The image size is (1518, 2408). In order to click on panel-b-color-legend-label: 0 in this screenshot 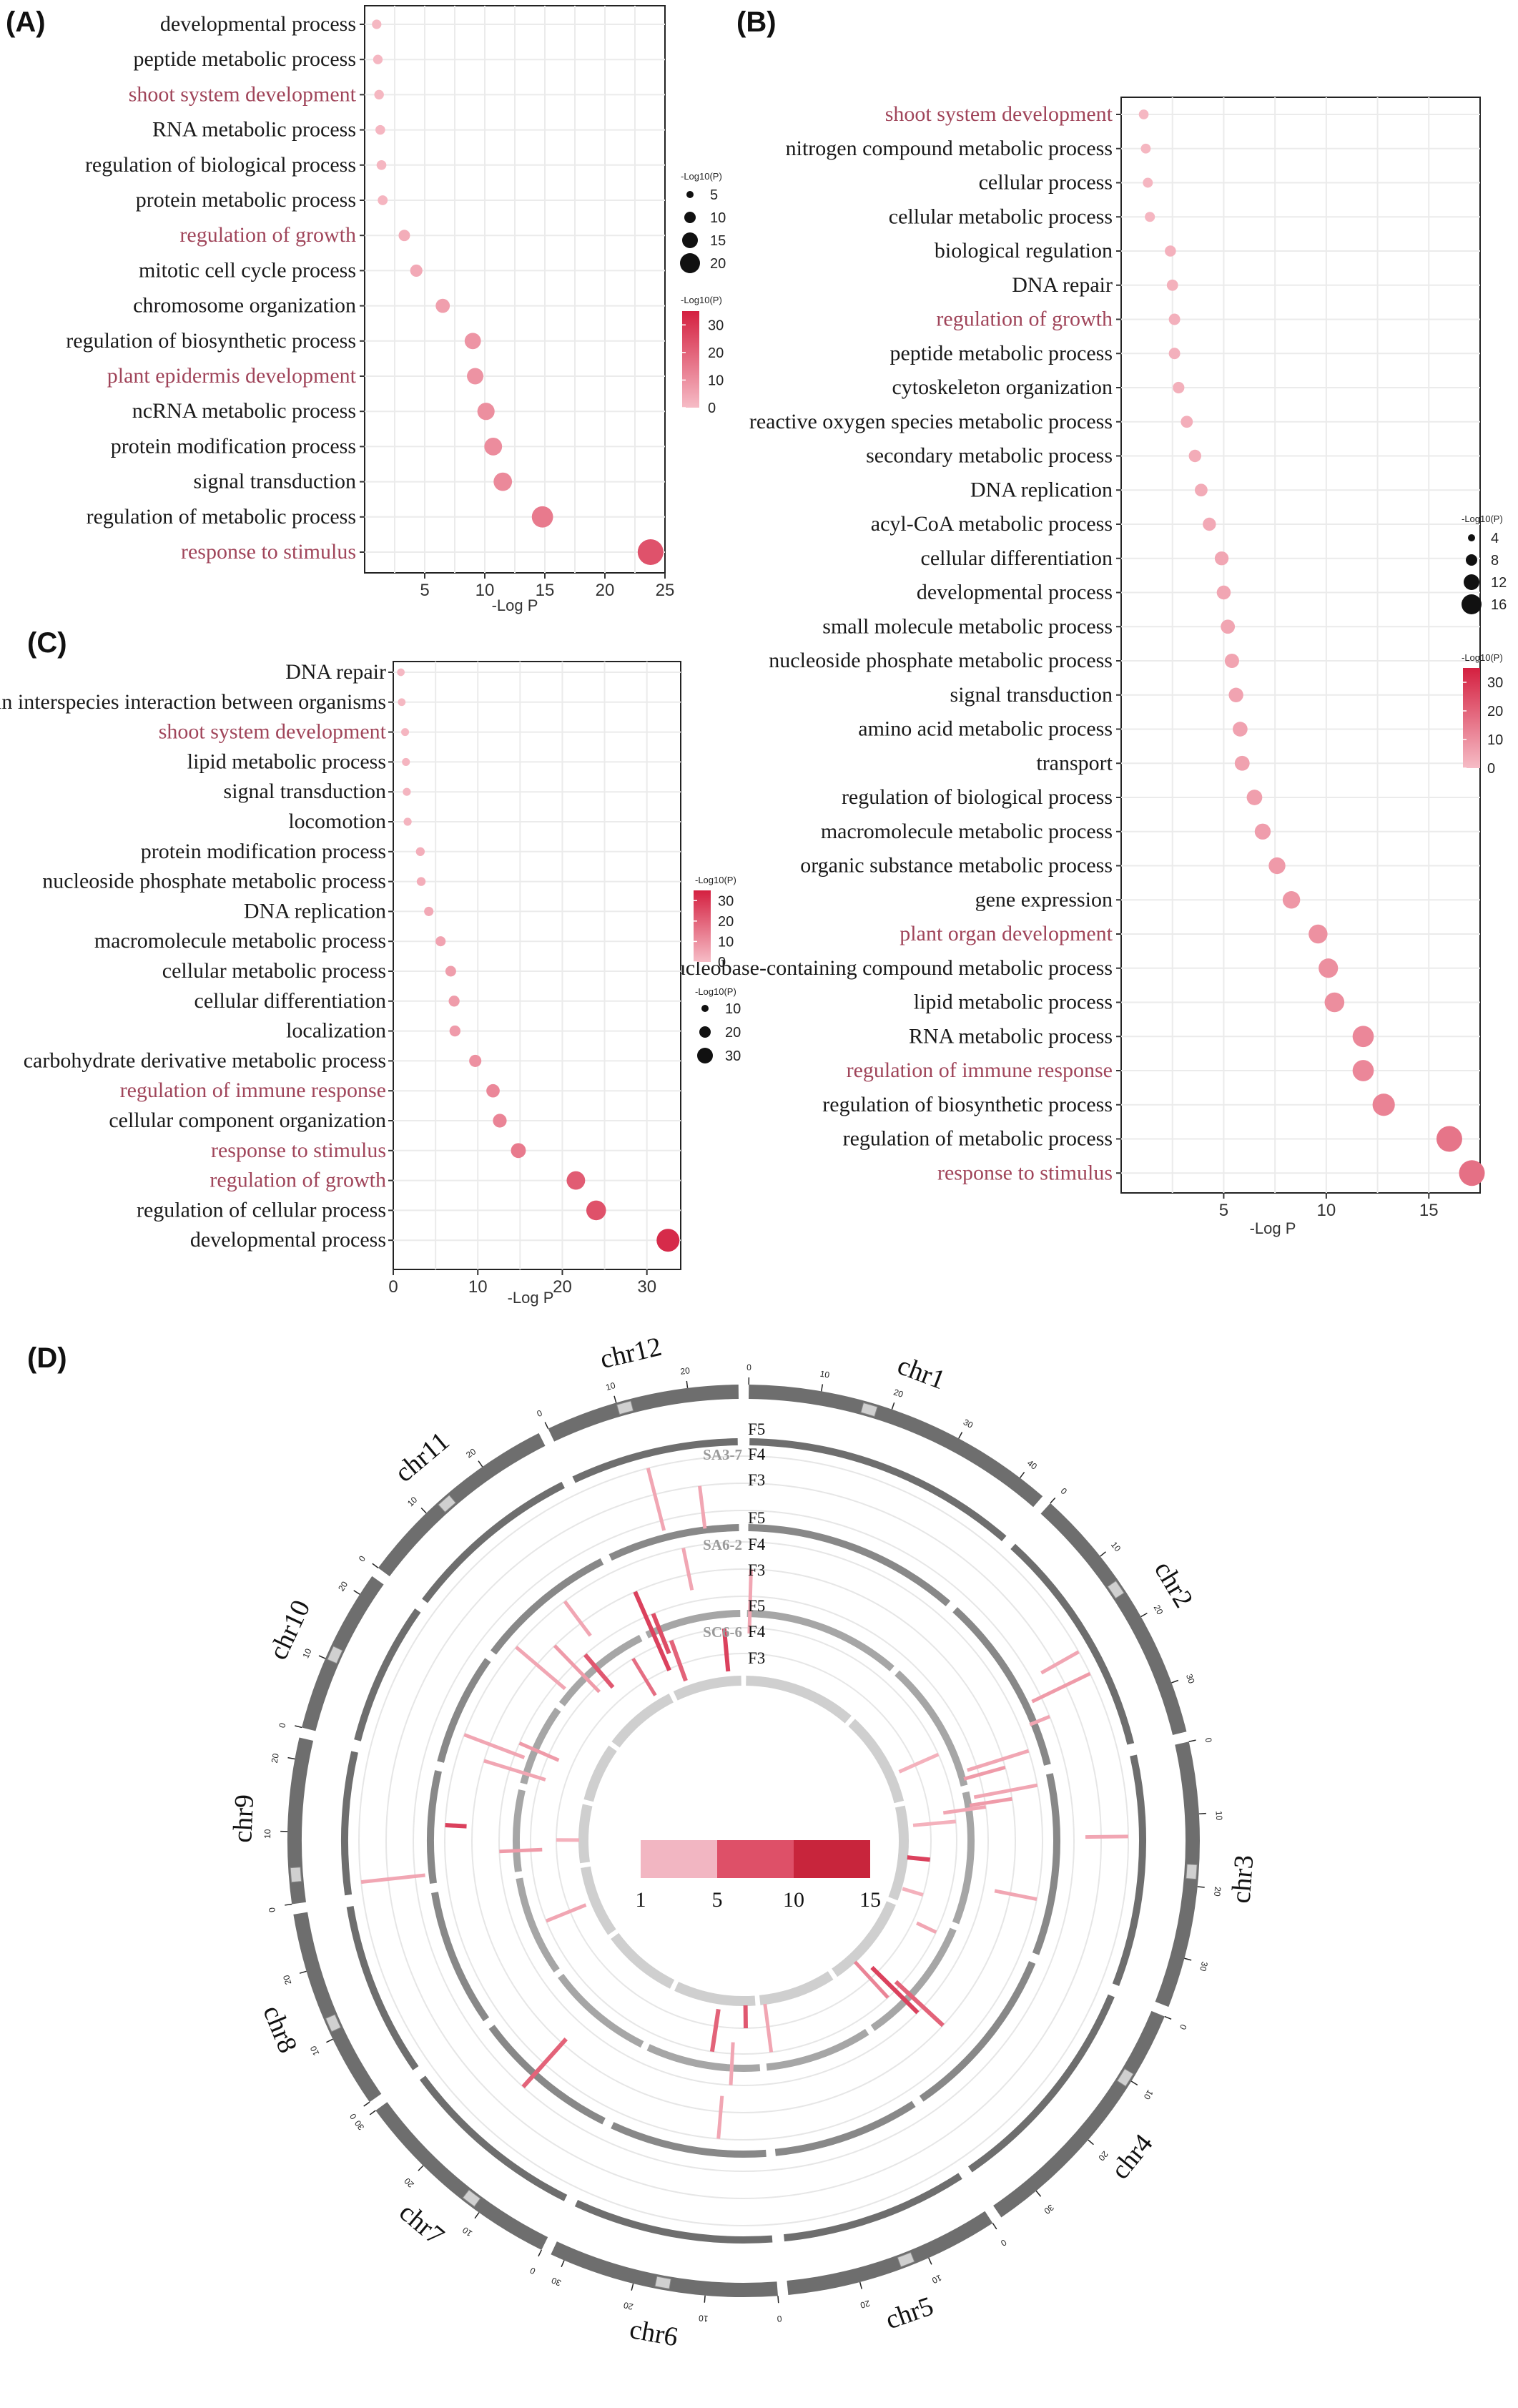, I will do `click(1491, 769)`.